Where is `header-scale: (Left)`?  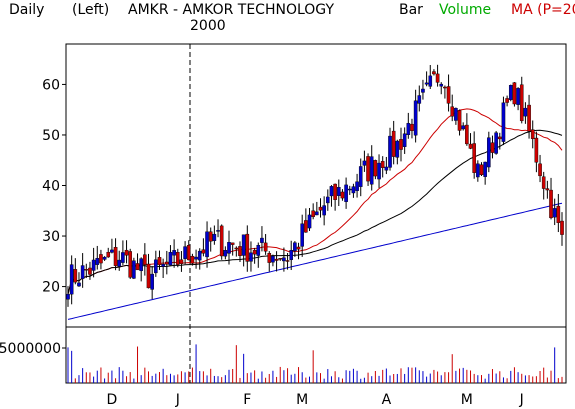
header-scale: (Left) is located at coordinates (91, 10).